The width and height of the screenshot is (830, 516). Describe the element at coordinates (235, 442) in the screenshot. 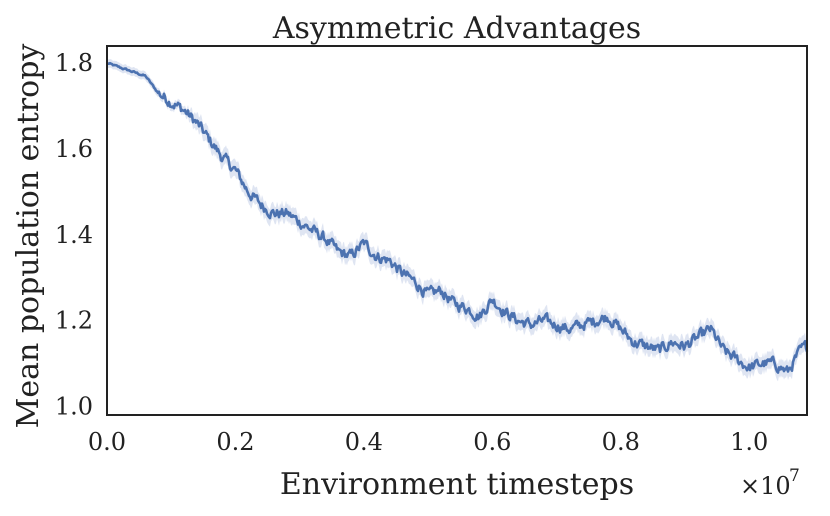

I see `x-tick-label: 0.2` at that location.